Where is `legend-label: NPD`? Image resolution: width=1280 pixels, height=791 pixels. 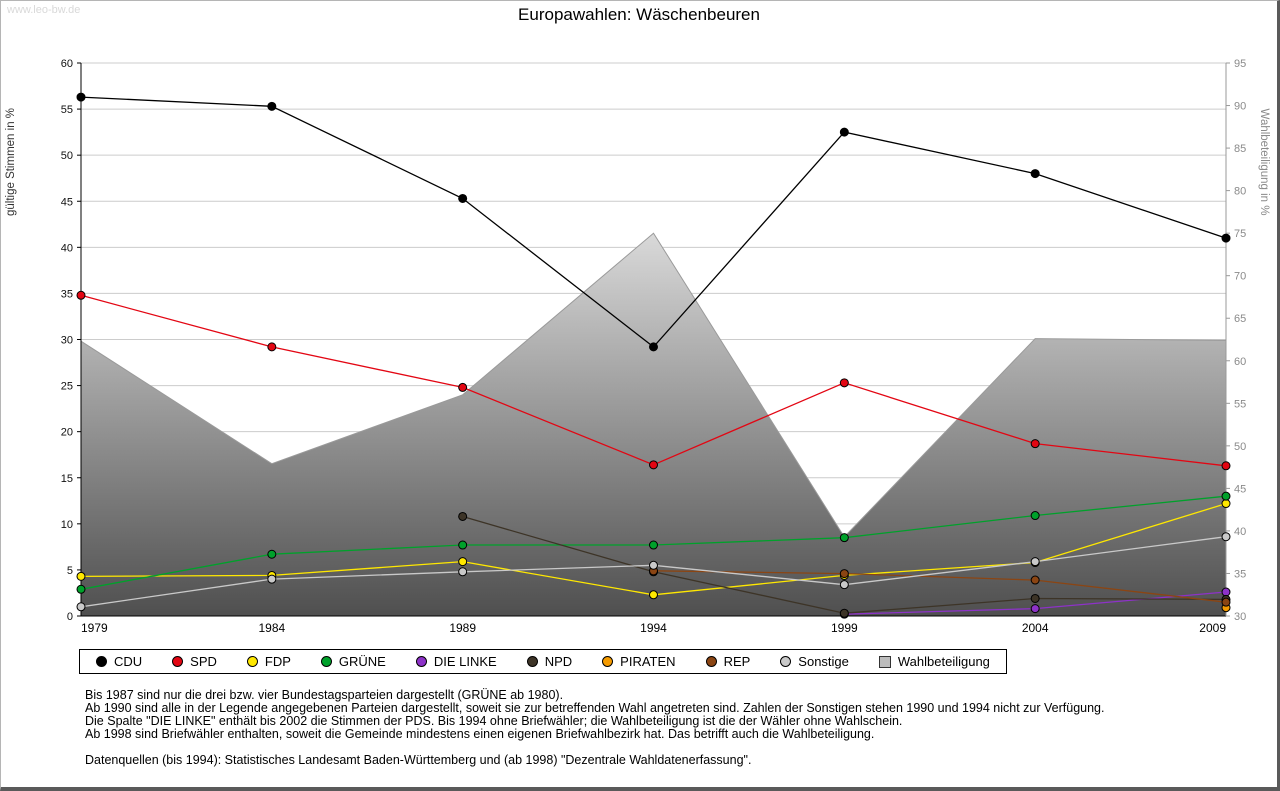 legend-label: NPD is located at coordinates (558, 661).